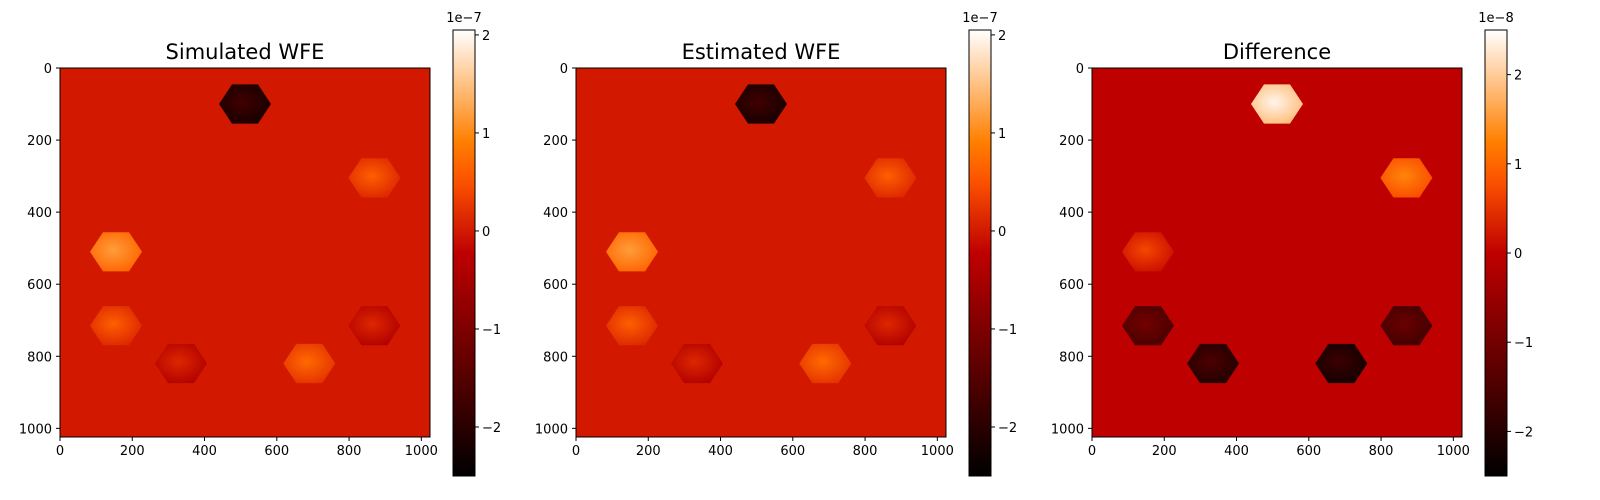  What do you see at coordinates (1495, 18) in the screenshot?
I see `colorbar-multiplier: 1e−8` at bounding box center [1495, 18].